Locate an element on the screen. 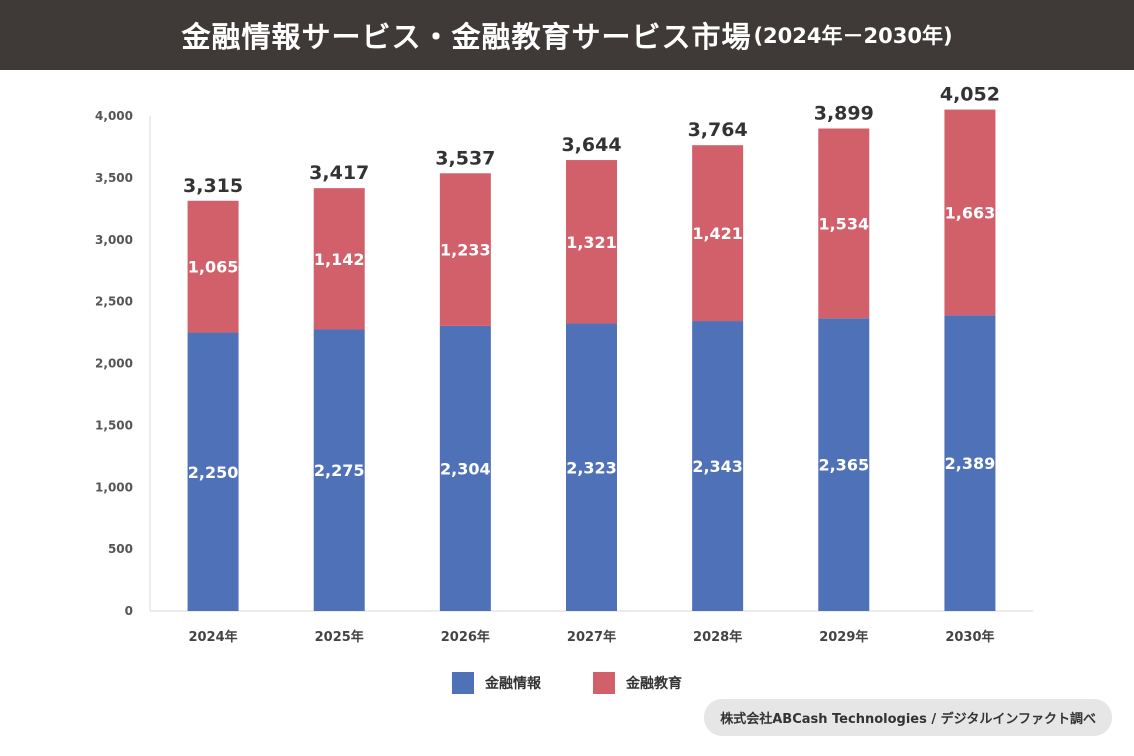  x-tick-label-3: 2027年 is located at coordinates (591, 637).